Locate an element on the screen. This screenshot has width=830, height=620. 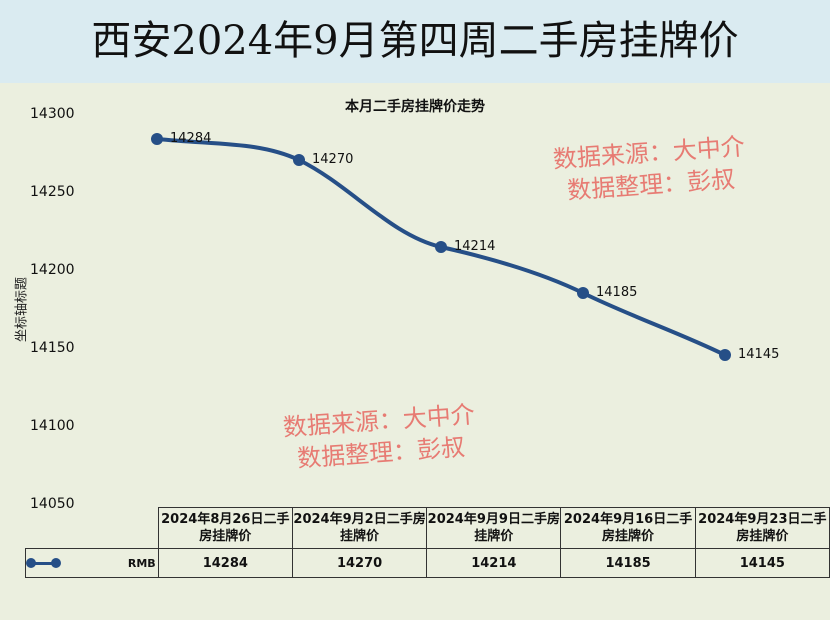
page-title: 西安2024年9月第四周二手房挂牌价 is located at coordinates (415, 41).